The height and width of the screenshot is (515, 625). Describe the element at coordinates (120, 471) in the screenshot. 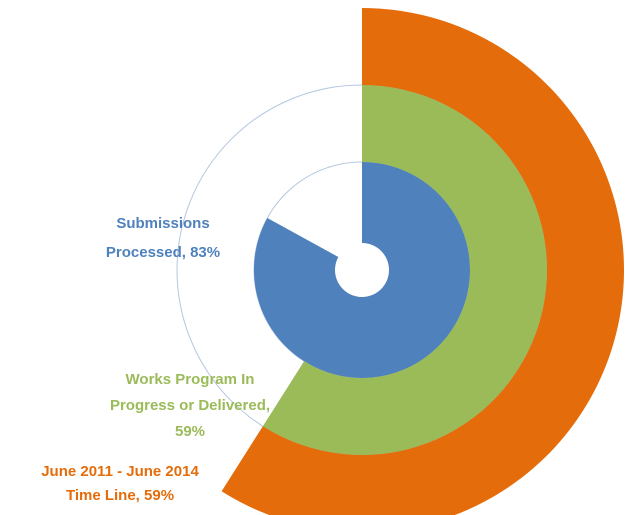

I see `data-label: June 2011 - June 2014` at that location.